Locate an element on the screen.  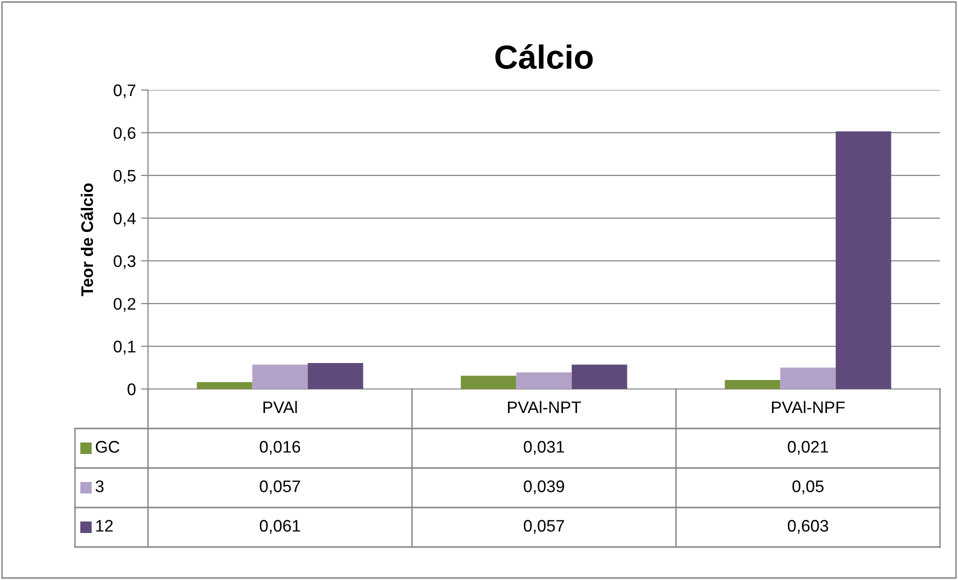
y-tick-label: 0,2 is located at coordinates (125, 305).